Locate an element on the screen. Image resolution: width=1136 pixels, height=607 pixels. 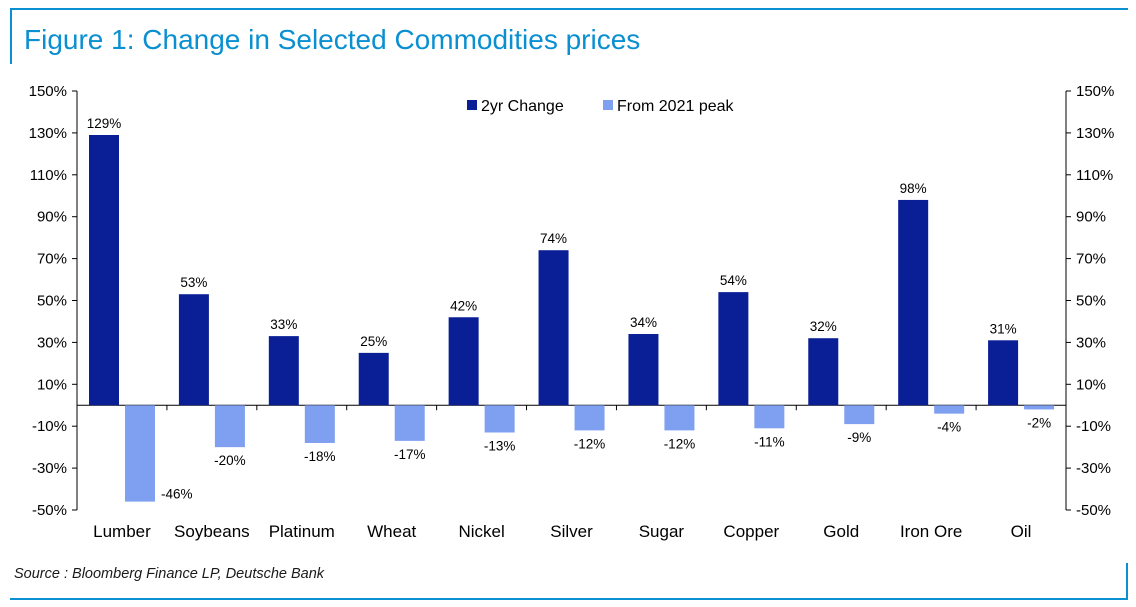
x-category-label: Copper is located at coordinates (751, 531).